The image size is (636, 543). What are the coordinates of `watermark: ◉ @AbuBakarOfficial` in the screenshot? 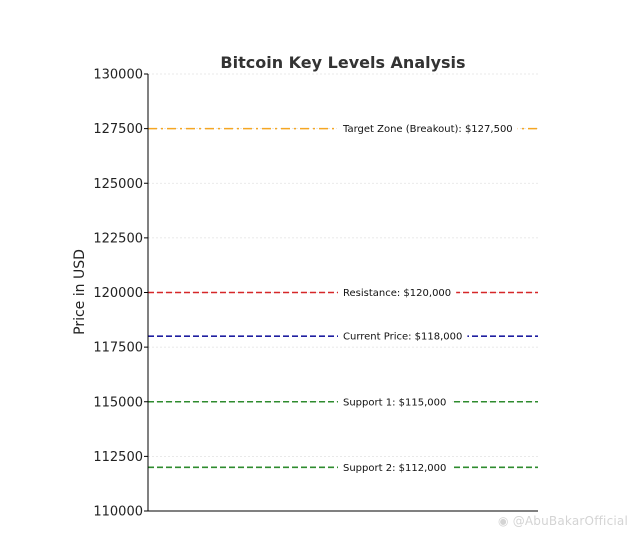 It's located at (563, 521).